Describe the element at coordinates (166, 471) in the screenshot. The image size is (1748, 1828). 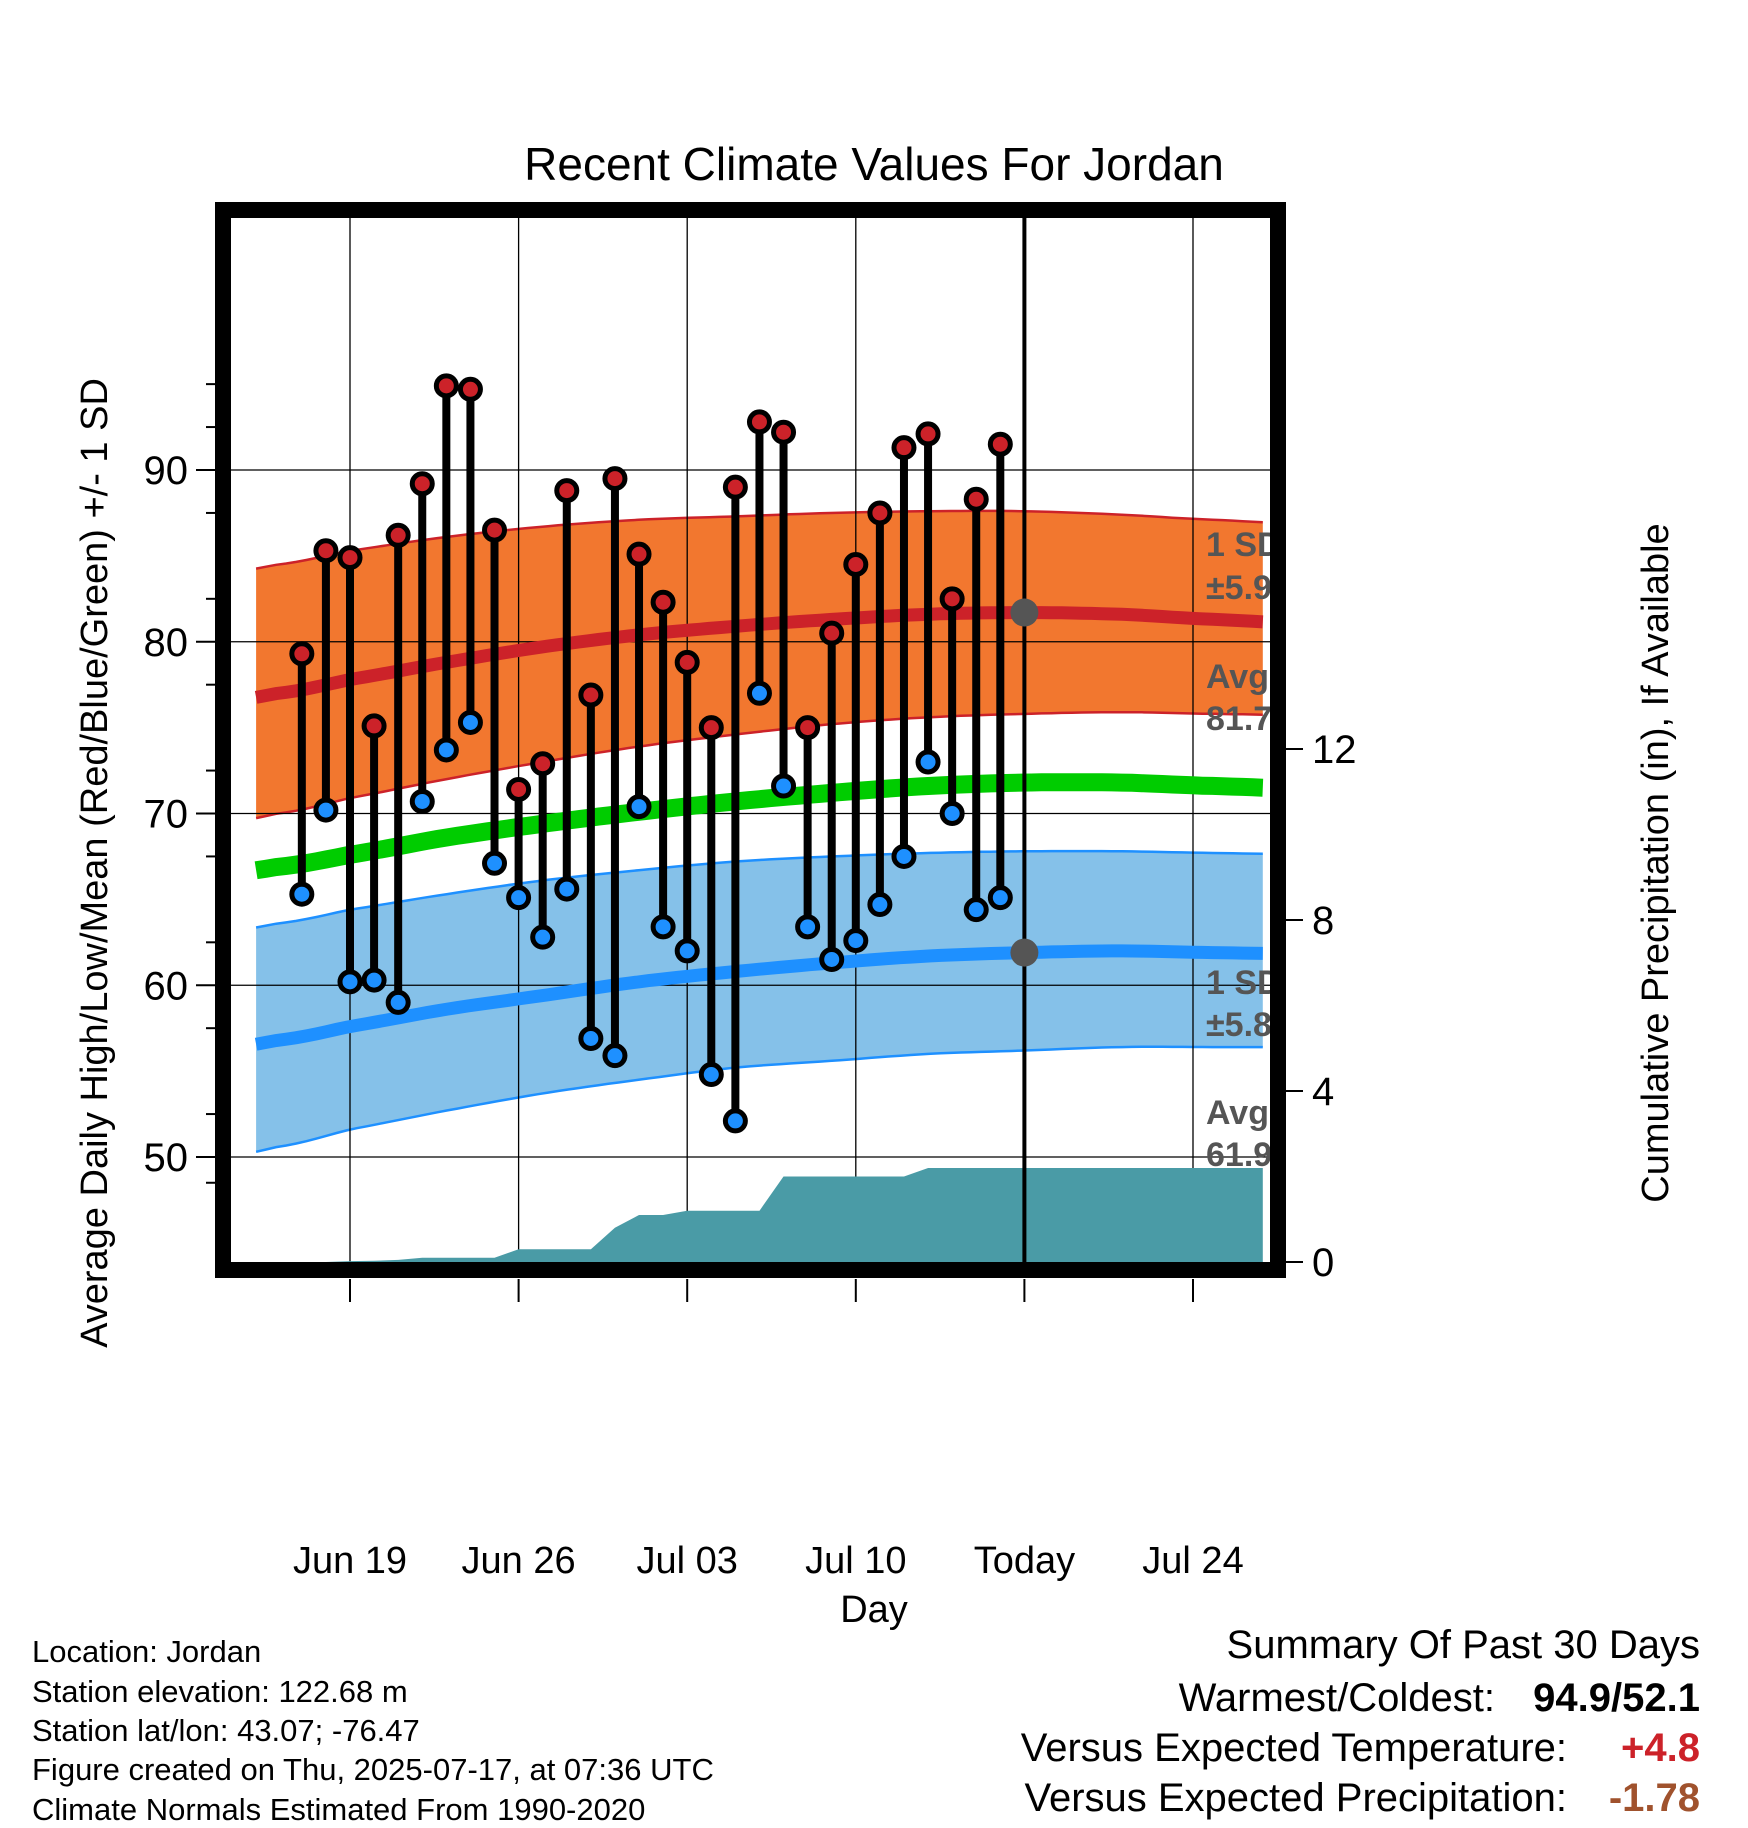
I see `y-tick-label: 90` at that location.